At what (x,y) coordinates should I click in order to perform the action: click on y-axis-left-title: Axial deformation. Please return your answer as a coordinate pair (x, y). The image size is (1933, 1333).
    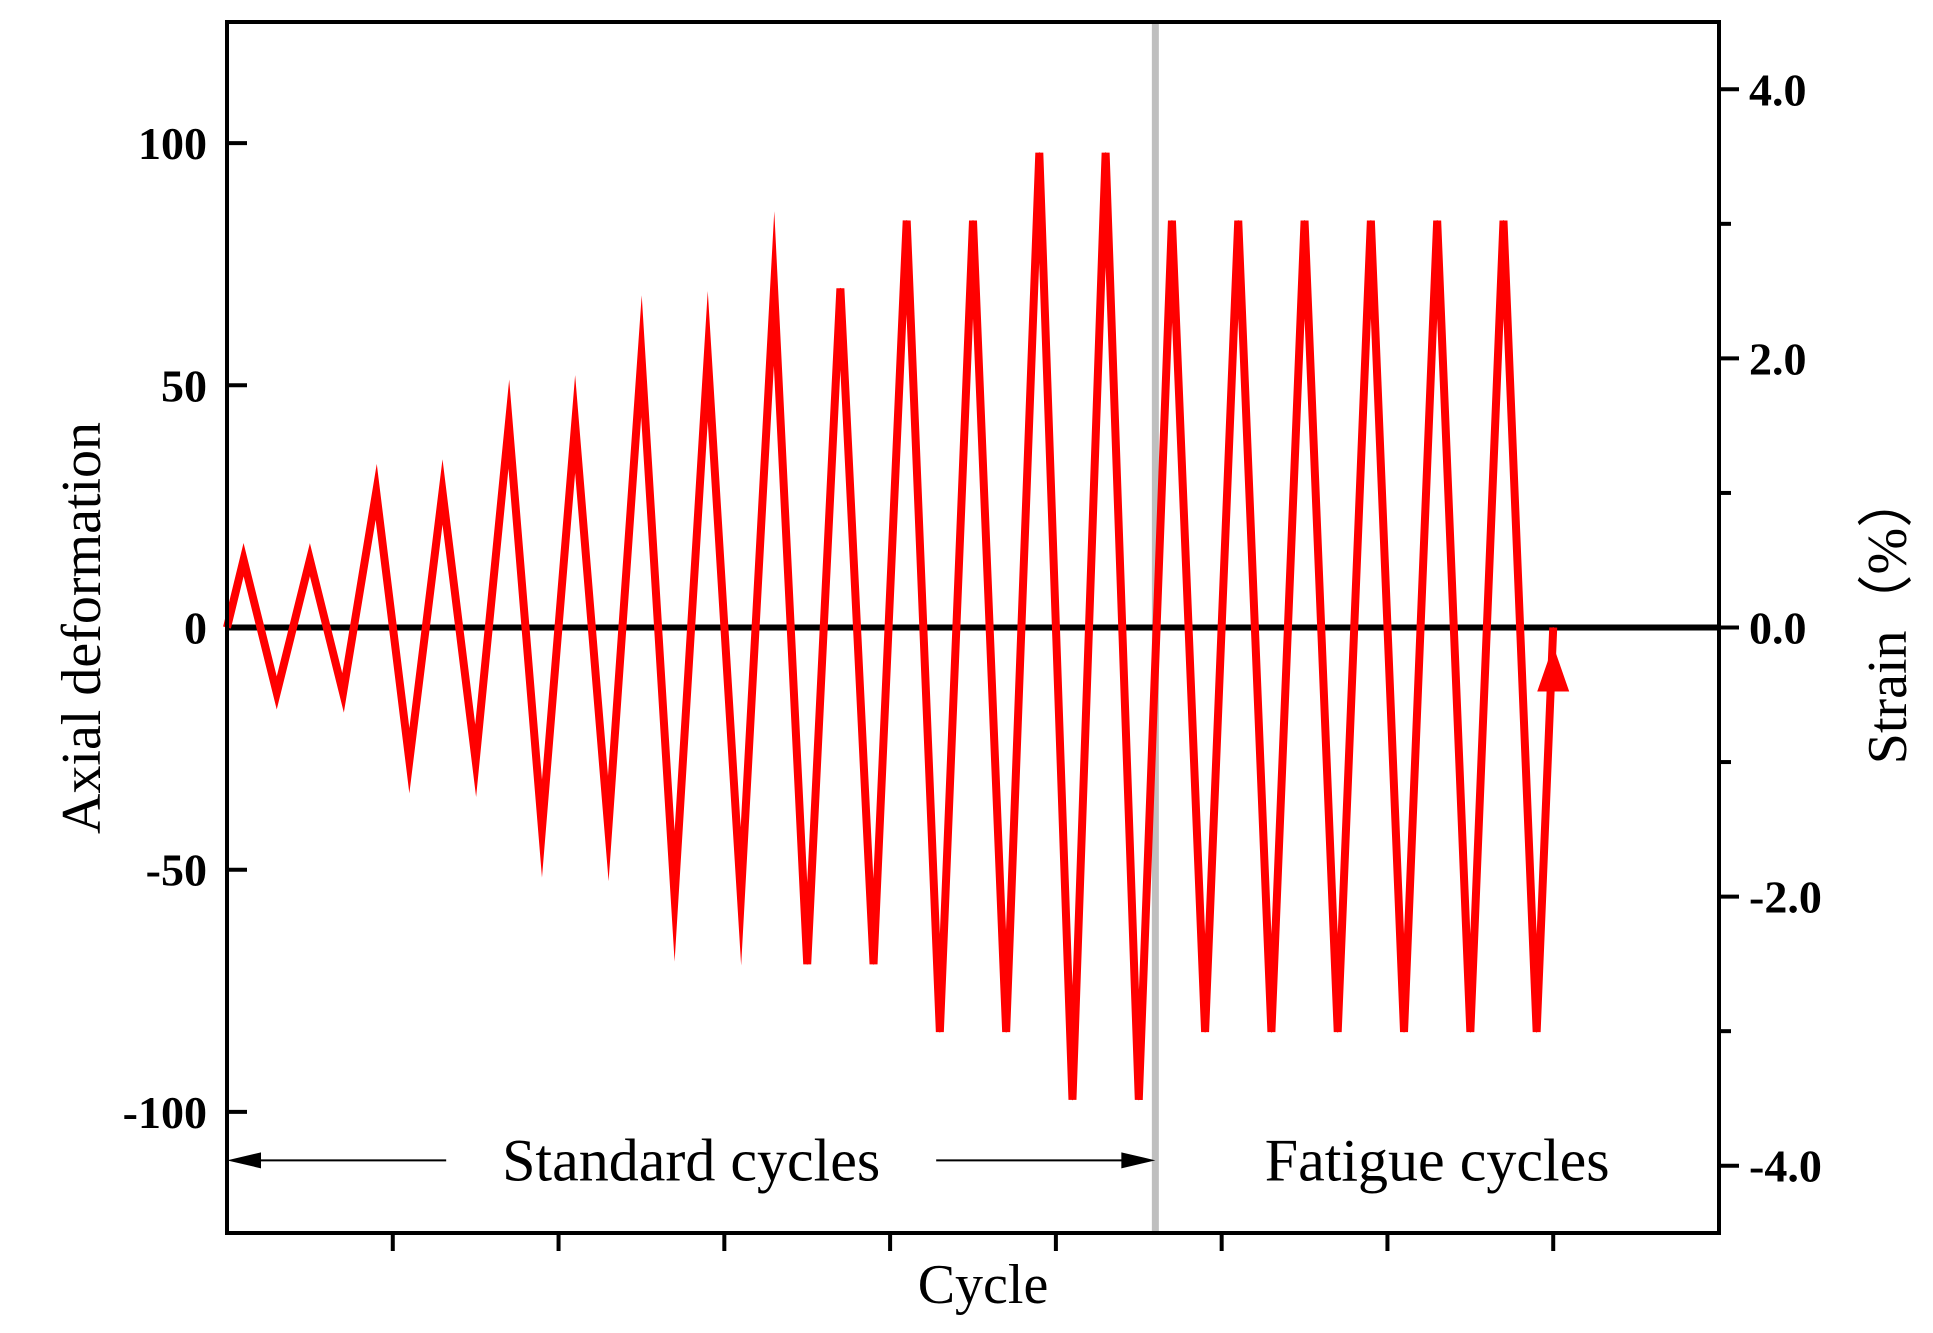
    Looking at the image, I should click on (82, 628).